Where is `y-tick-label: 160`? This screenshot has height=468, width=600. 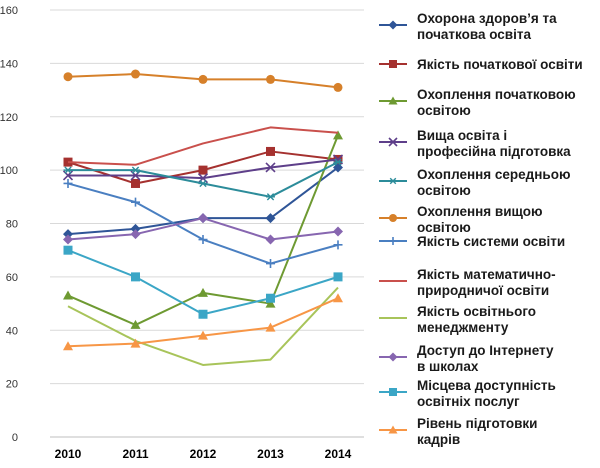
y-tick-label: 160 is located at coordinates (9, 11).